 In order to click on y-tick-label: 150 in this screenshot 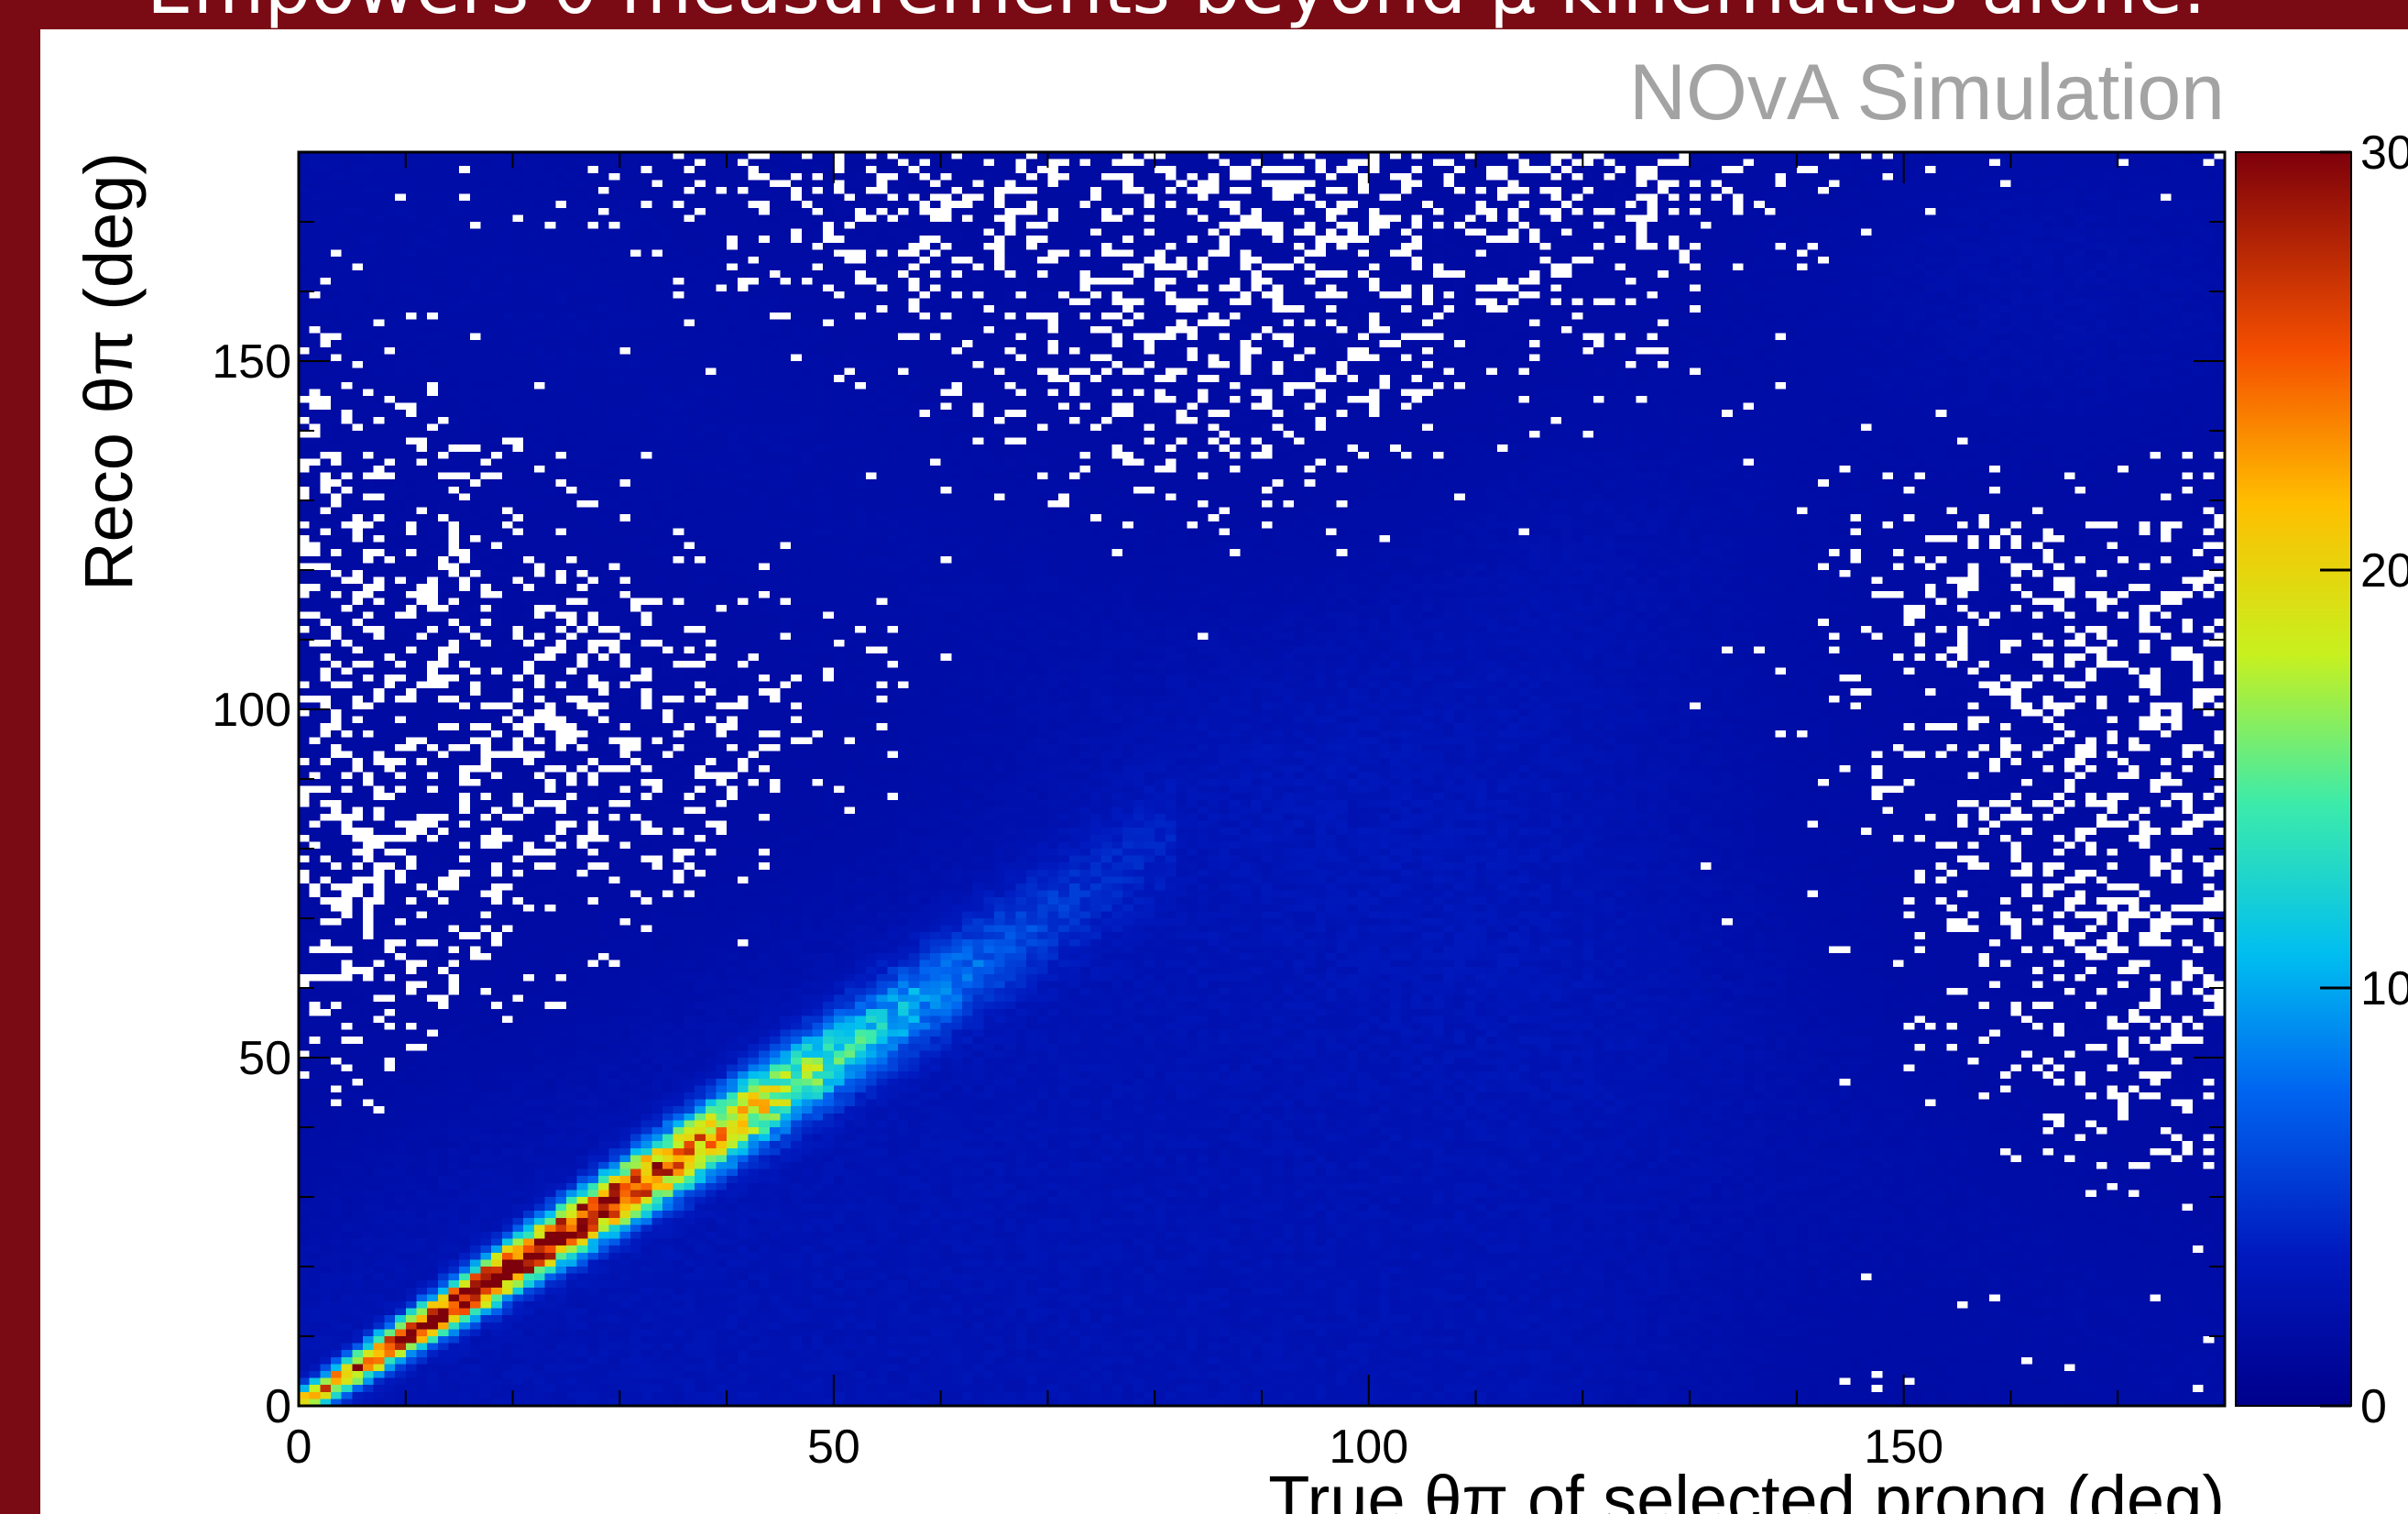, I will do `click(251, 362)`.